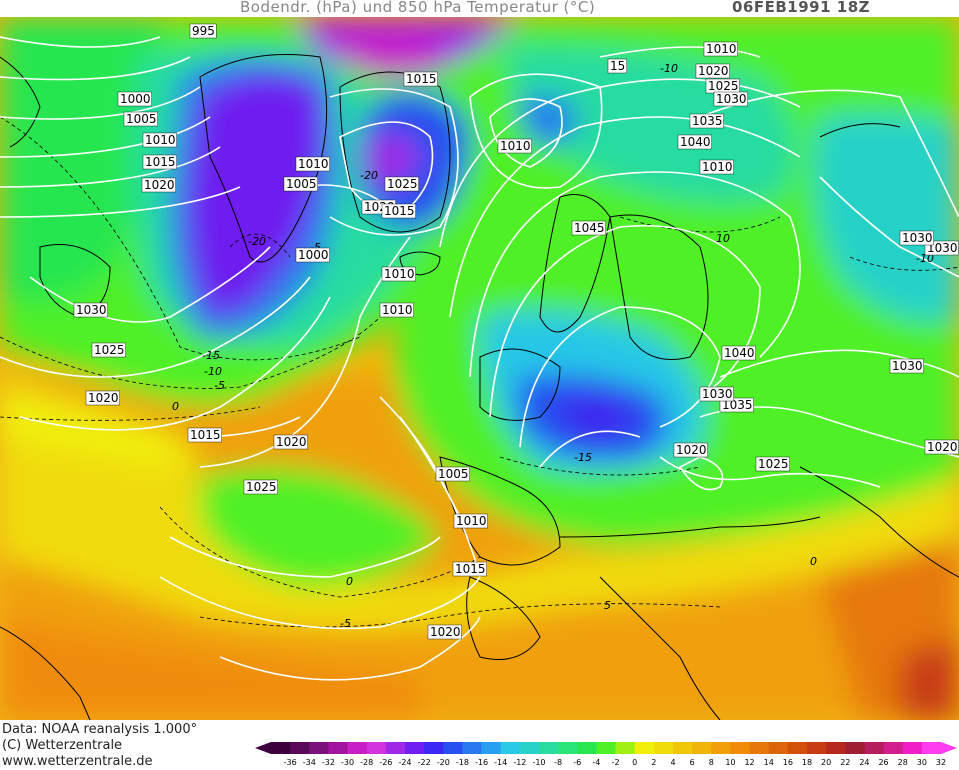 This screenshot has height=770, width=959. What do you see at coordinates (826, 762) in the screenshot?
I see `colorbar-tick-label: 20` at bounding box center [826, 762].